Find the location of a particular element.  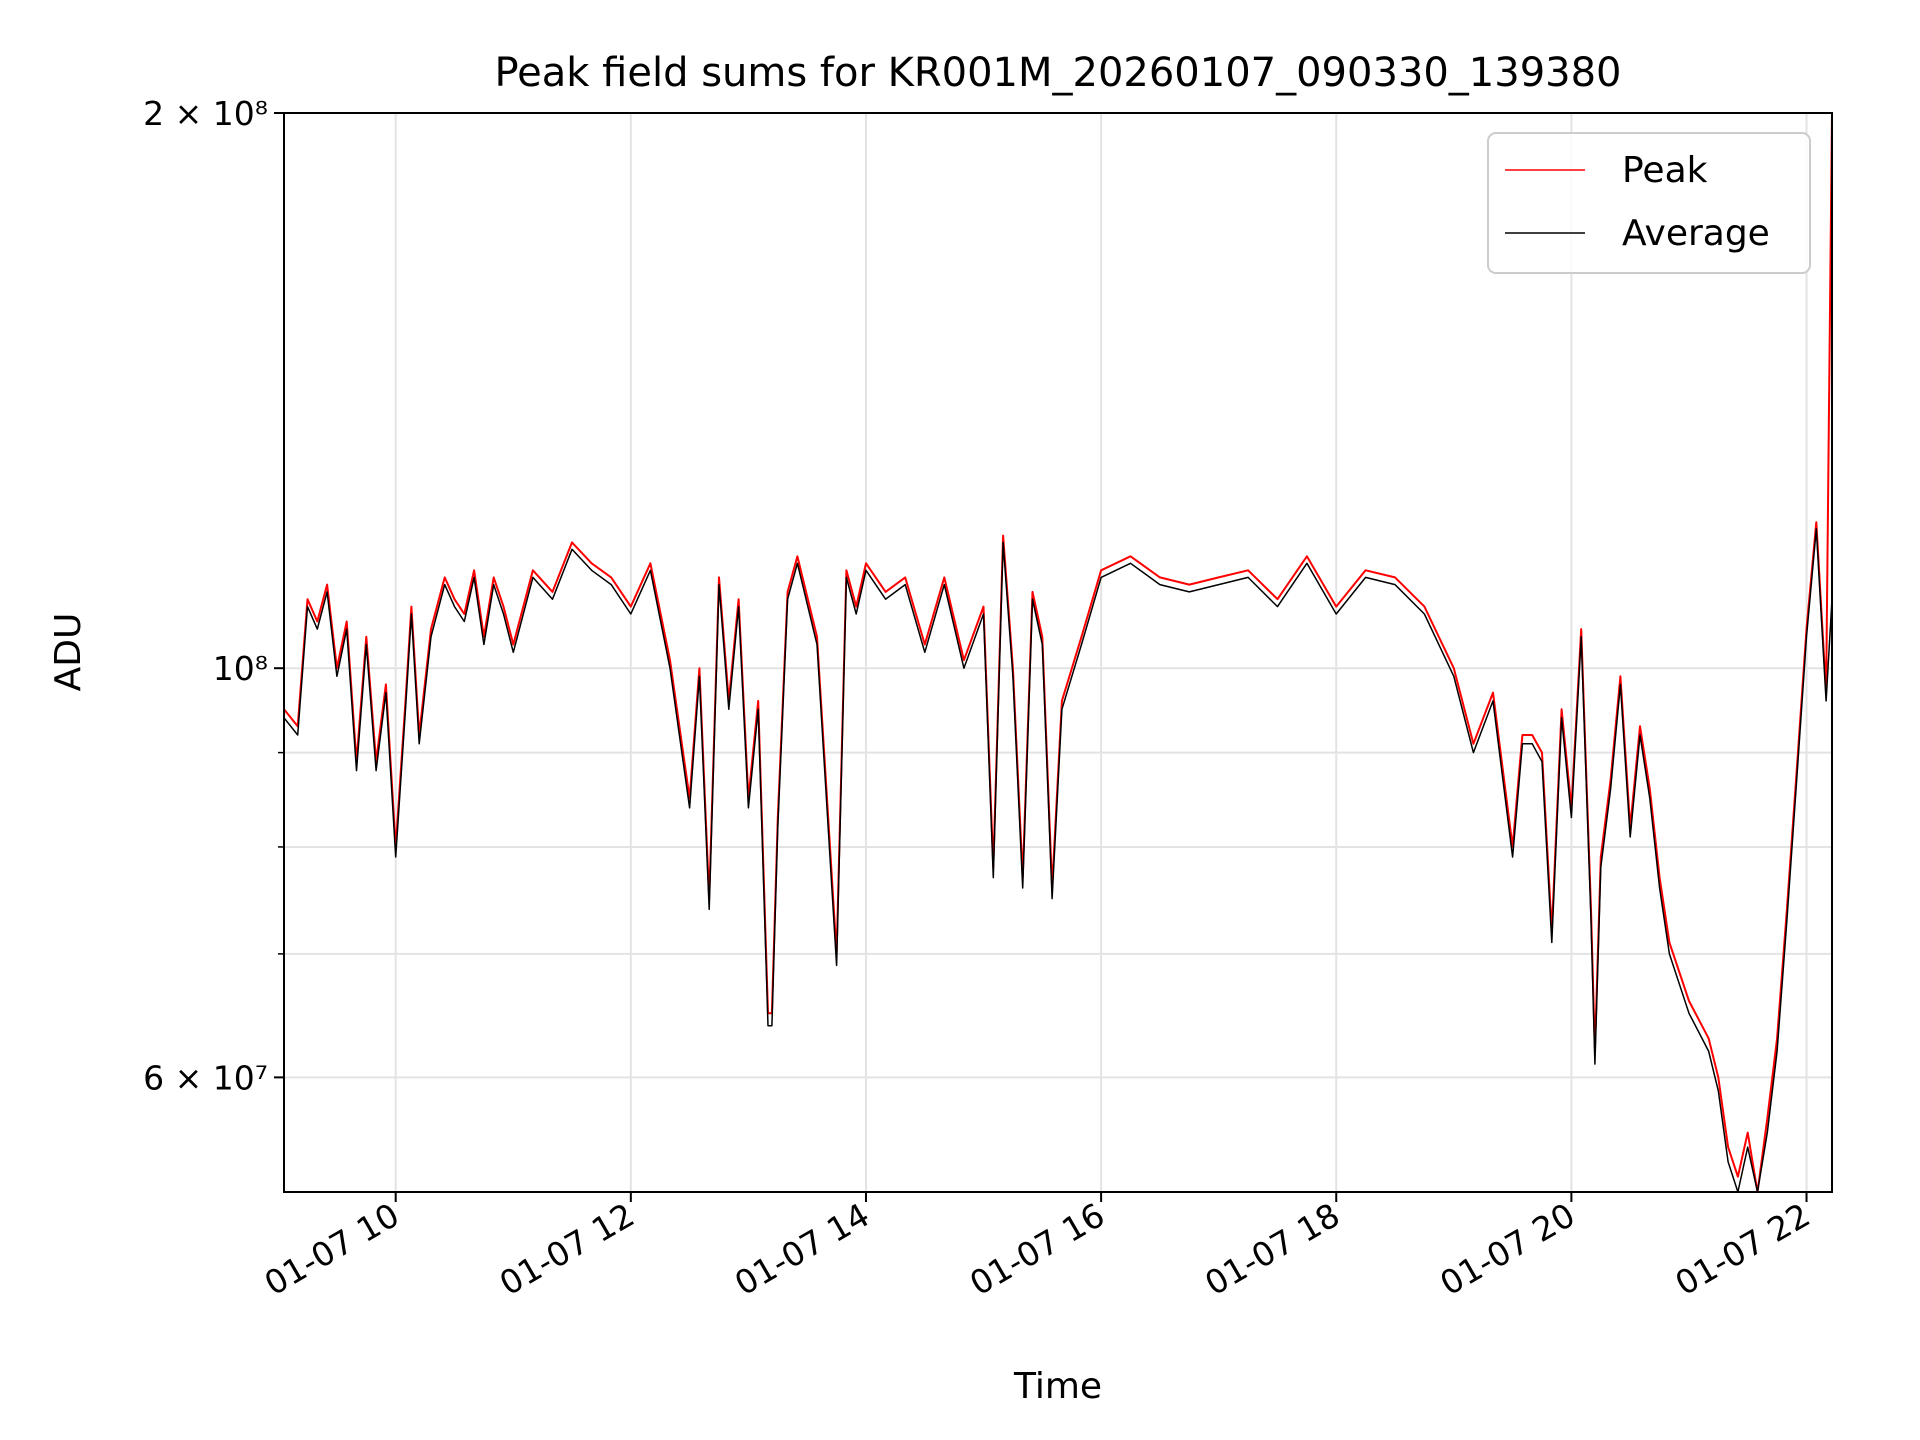

x-tick-label: 01-07 16 is located at coordinates (1037, 1249).